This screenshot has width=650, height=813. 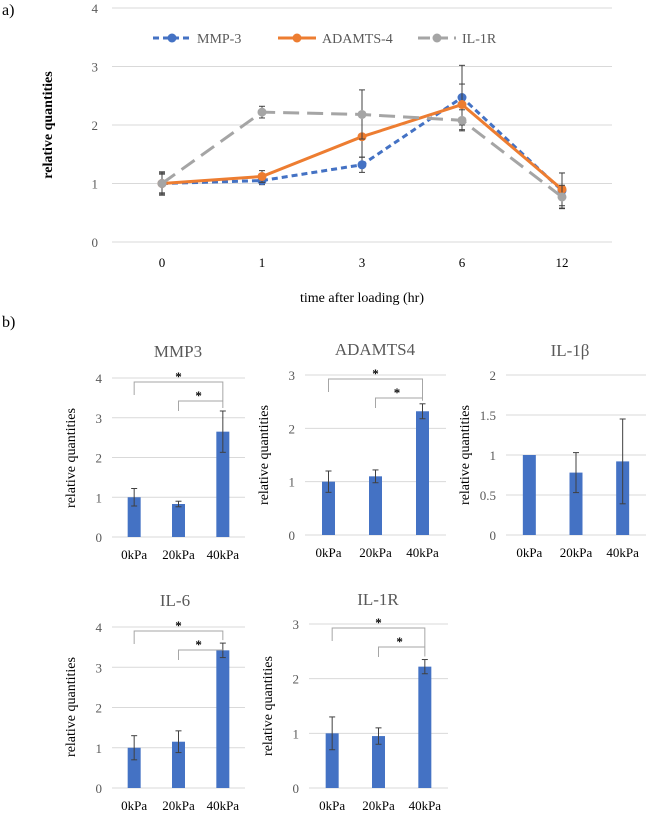 What do you see at coordinates (562, 262) in the screenshot?
I see `x-tick-label: 12` at bounding box center [562, 262].